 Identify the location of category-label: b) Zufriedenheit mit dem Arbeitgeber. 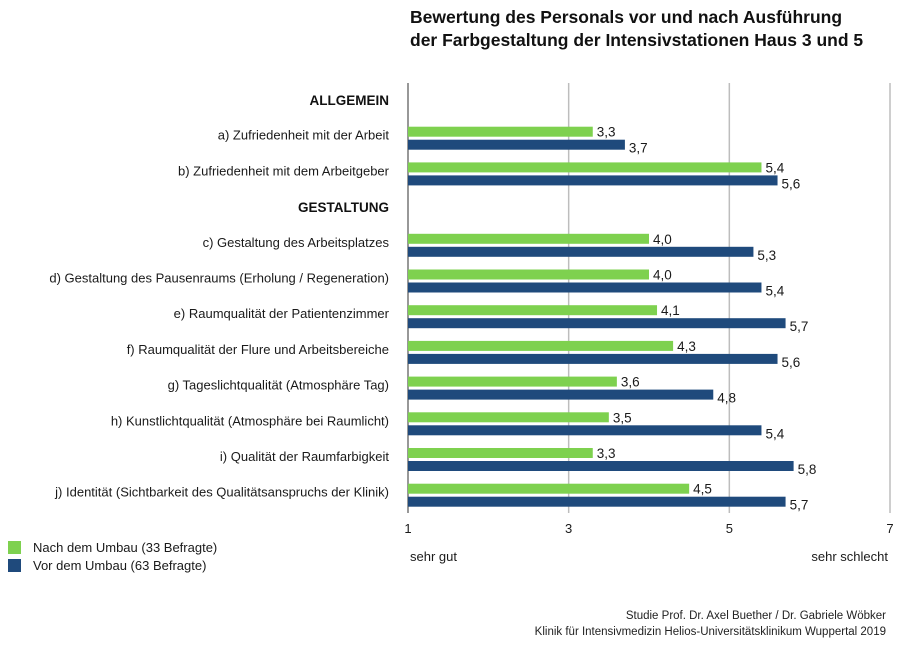
(284, 170).